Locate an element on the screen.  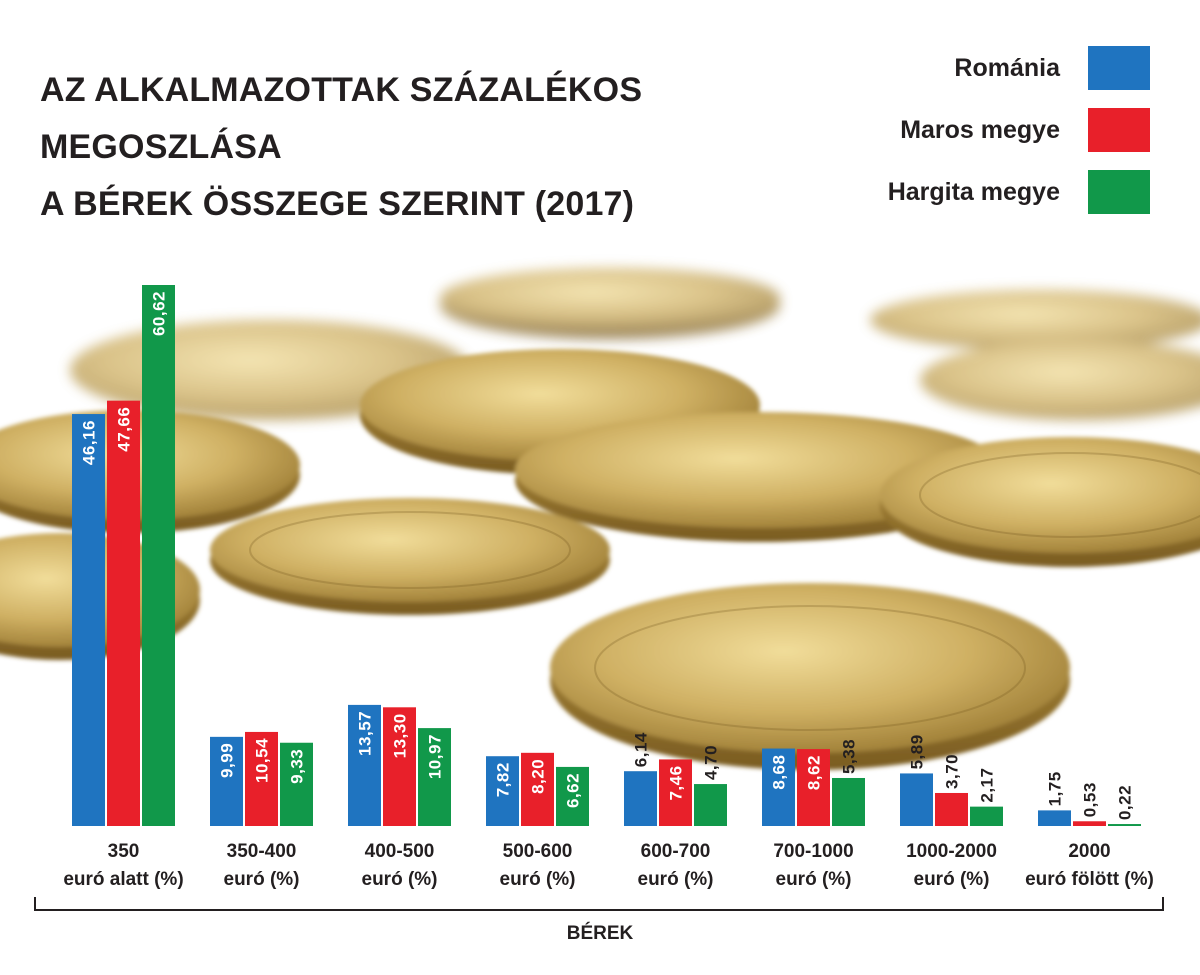
data-label: 9,99 is located at coordinates (227, 760).